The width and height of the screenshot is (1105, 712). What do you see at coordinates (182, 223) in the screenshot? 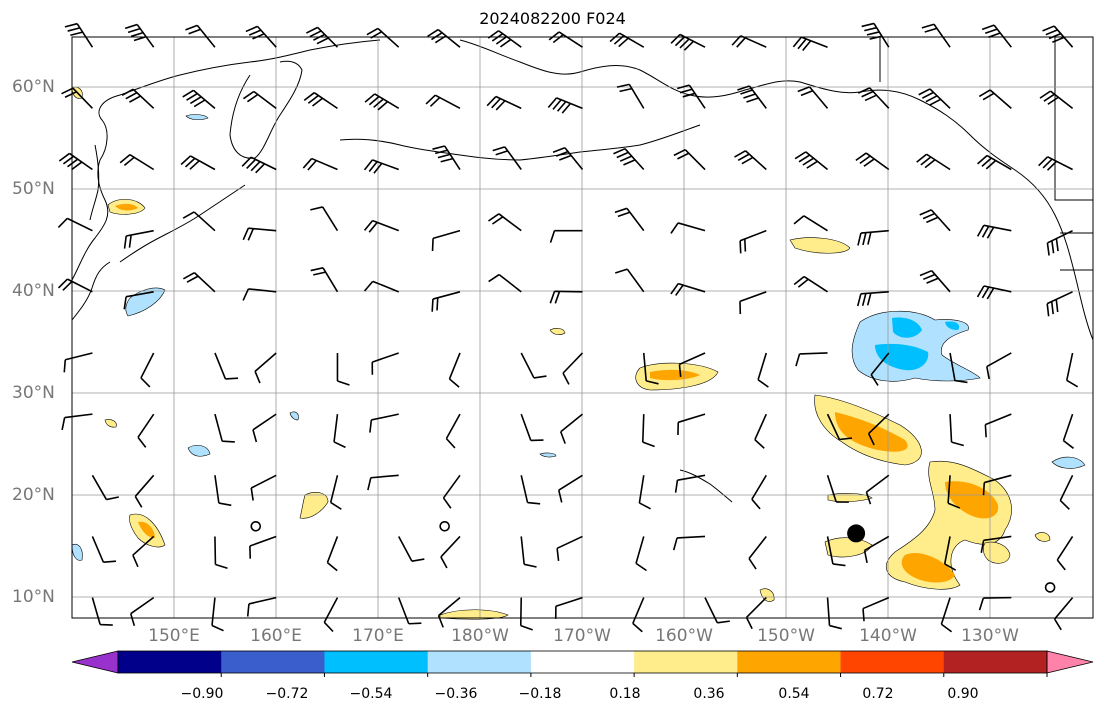
I see `kuril-arc` at bounding box center [182, 223].